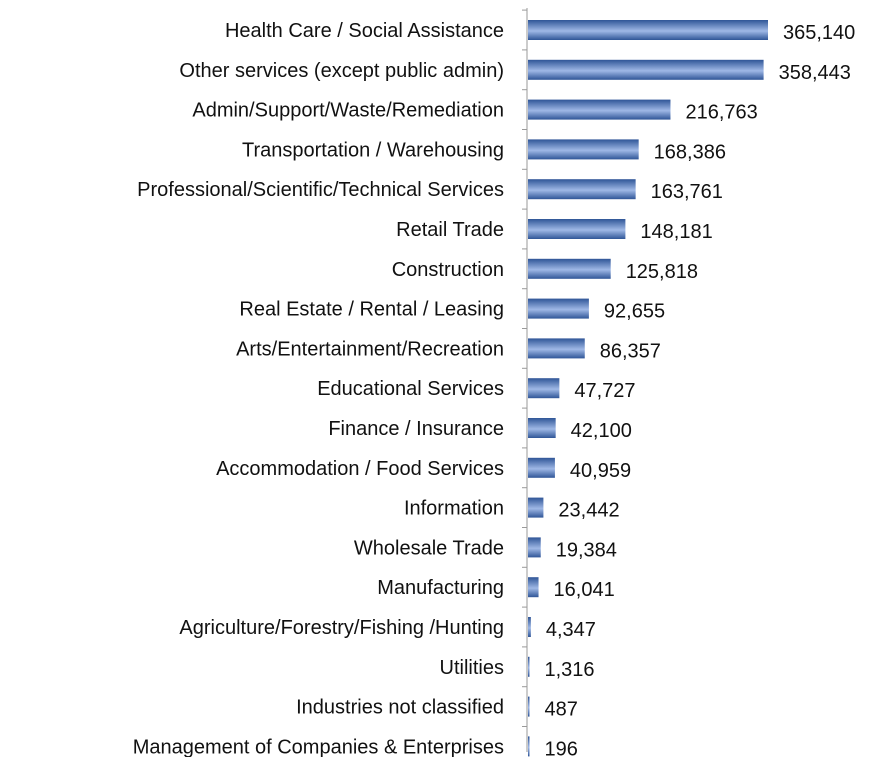  What do you see at coordinates (601, 431) in the screenshot?
I see `value-label: 42,100` at bounding box center [601, 431].